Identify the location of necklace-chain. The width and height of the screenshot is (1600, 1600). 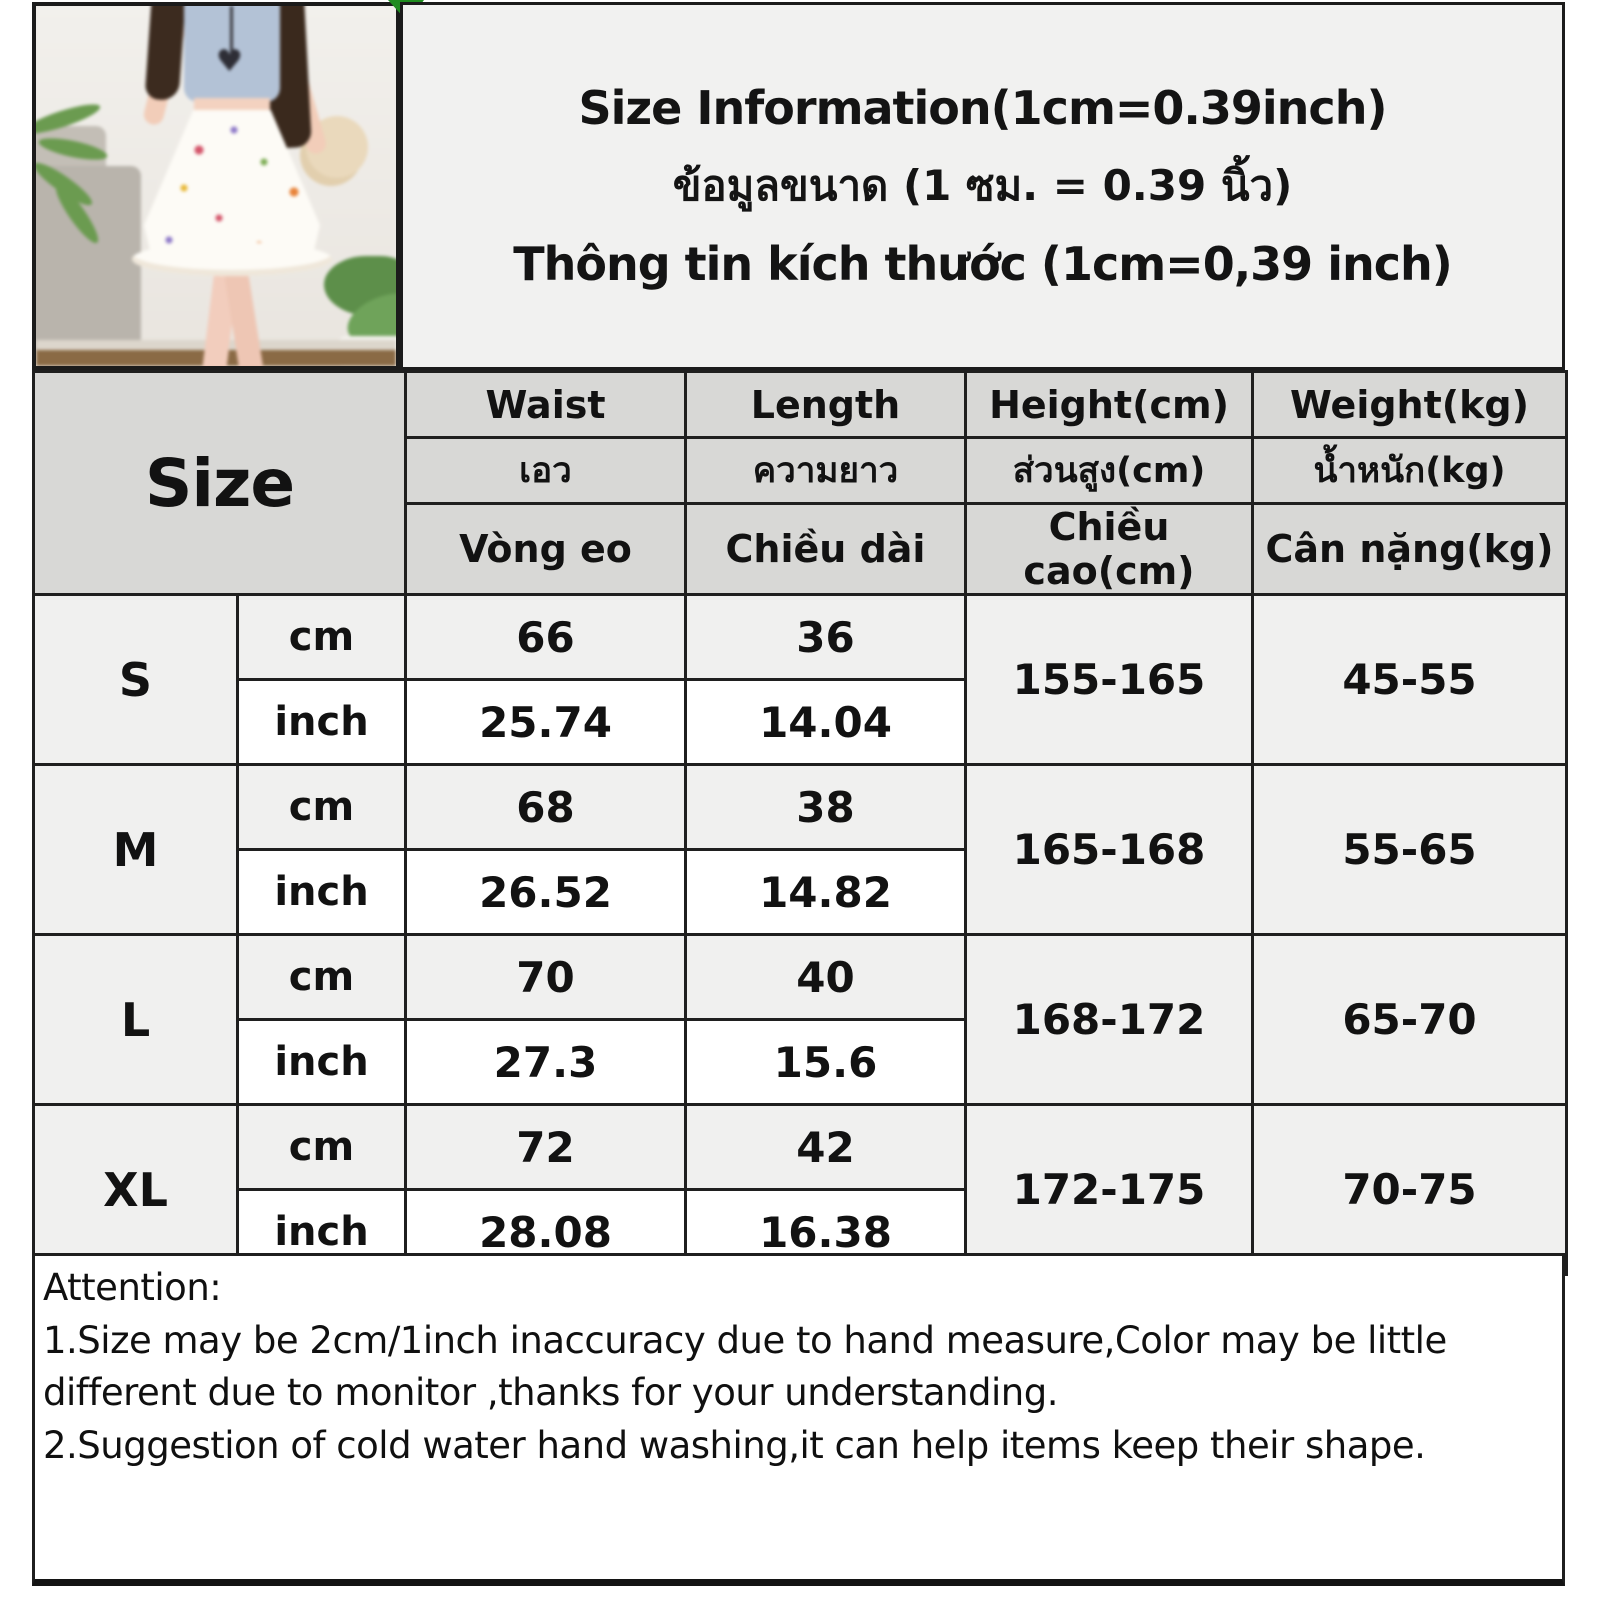
(231, 30).